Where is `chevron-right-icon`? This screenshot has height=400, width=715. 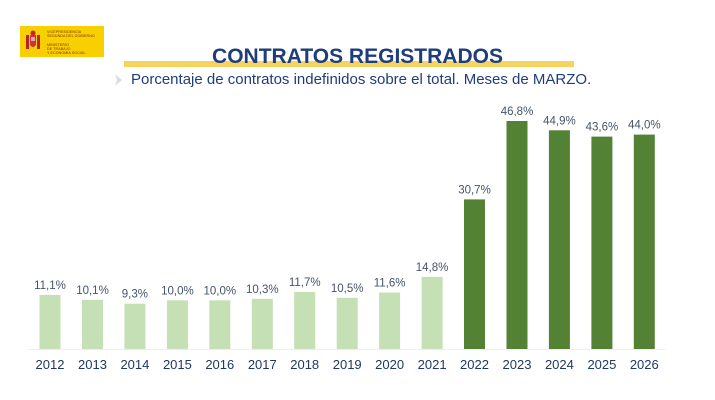
chevron-right-icon is located at coordinates (118, 80).